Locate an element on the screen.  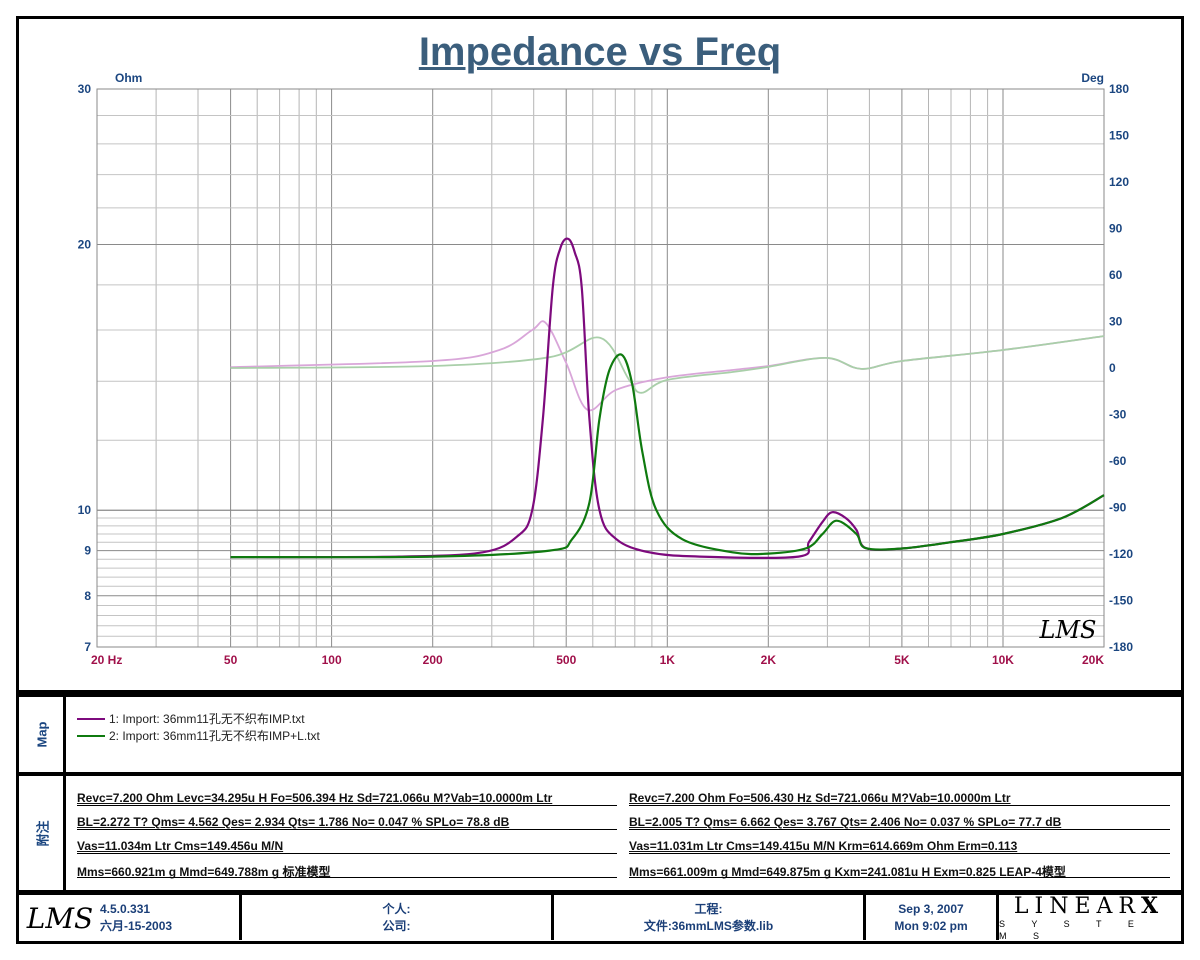
y-right-tick-label: -120 is located at coordinates (1121, 554).